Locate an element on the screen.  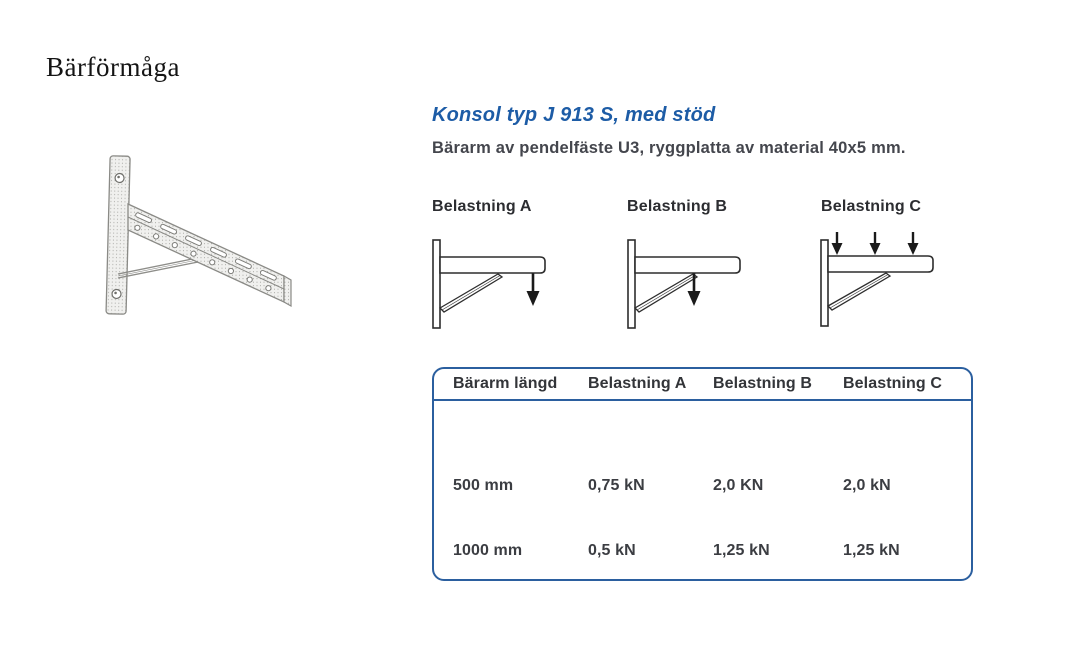
load-diagram-a is located at coordinates (489, 284).